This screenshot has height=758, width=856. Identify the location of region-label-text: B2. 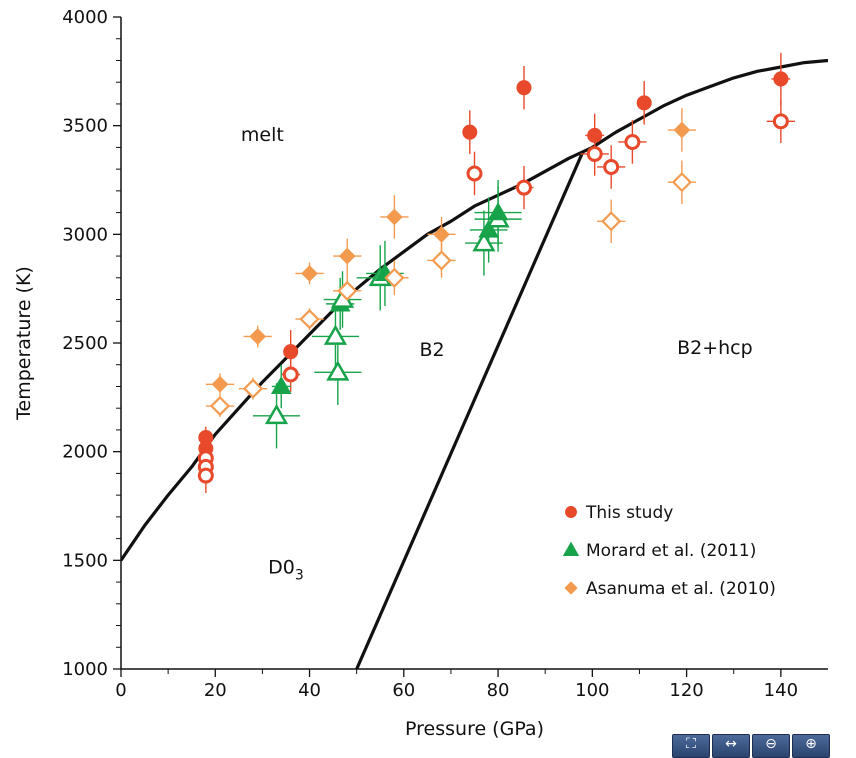
(432, 350).